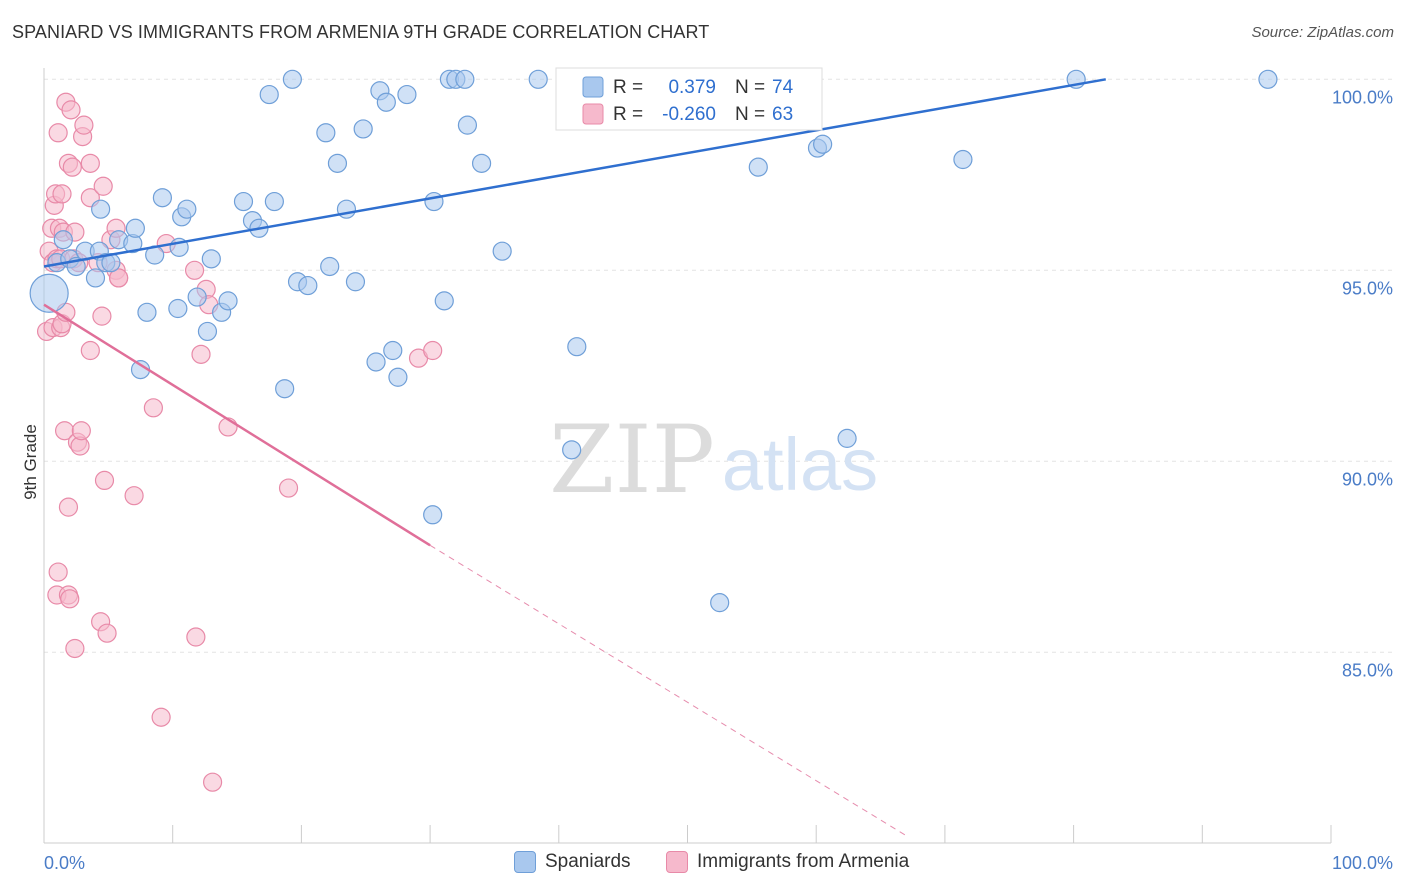 Image resolution: width=1406 pixels, height=892 pixels. I want to click on legend-r-value-2: -0.260, so click(689, 114).